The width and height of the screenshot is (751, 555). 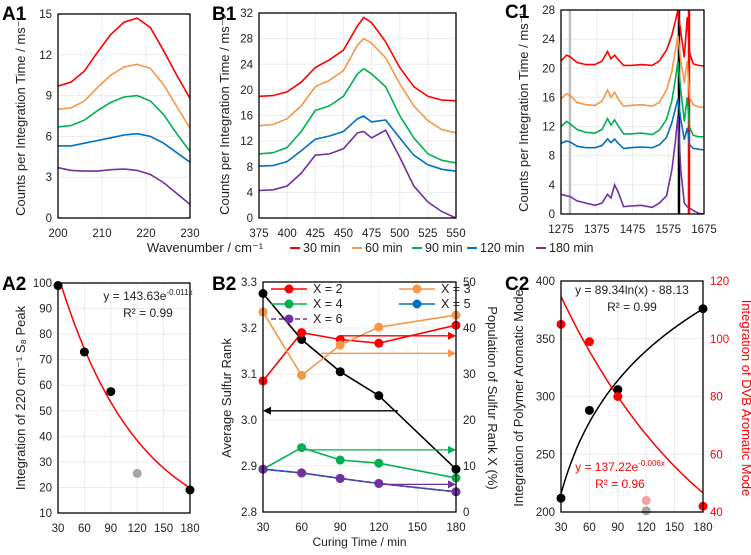 I want to click on y-tick-label: 9, so click(x=49, y=97).